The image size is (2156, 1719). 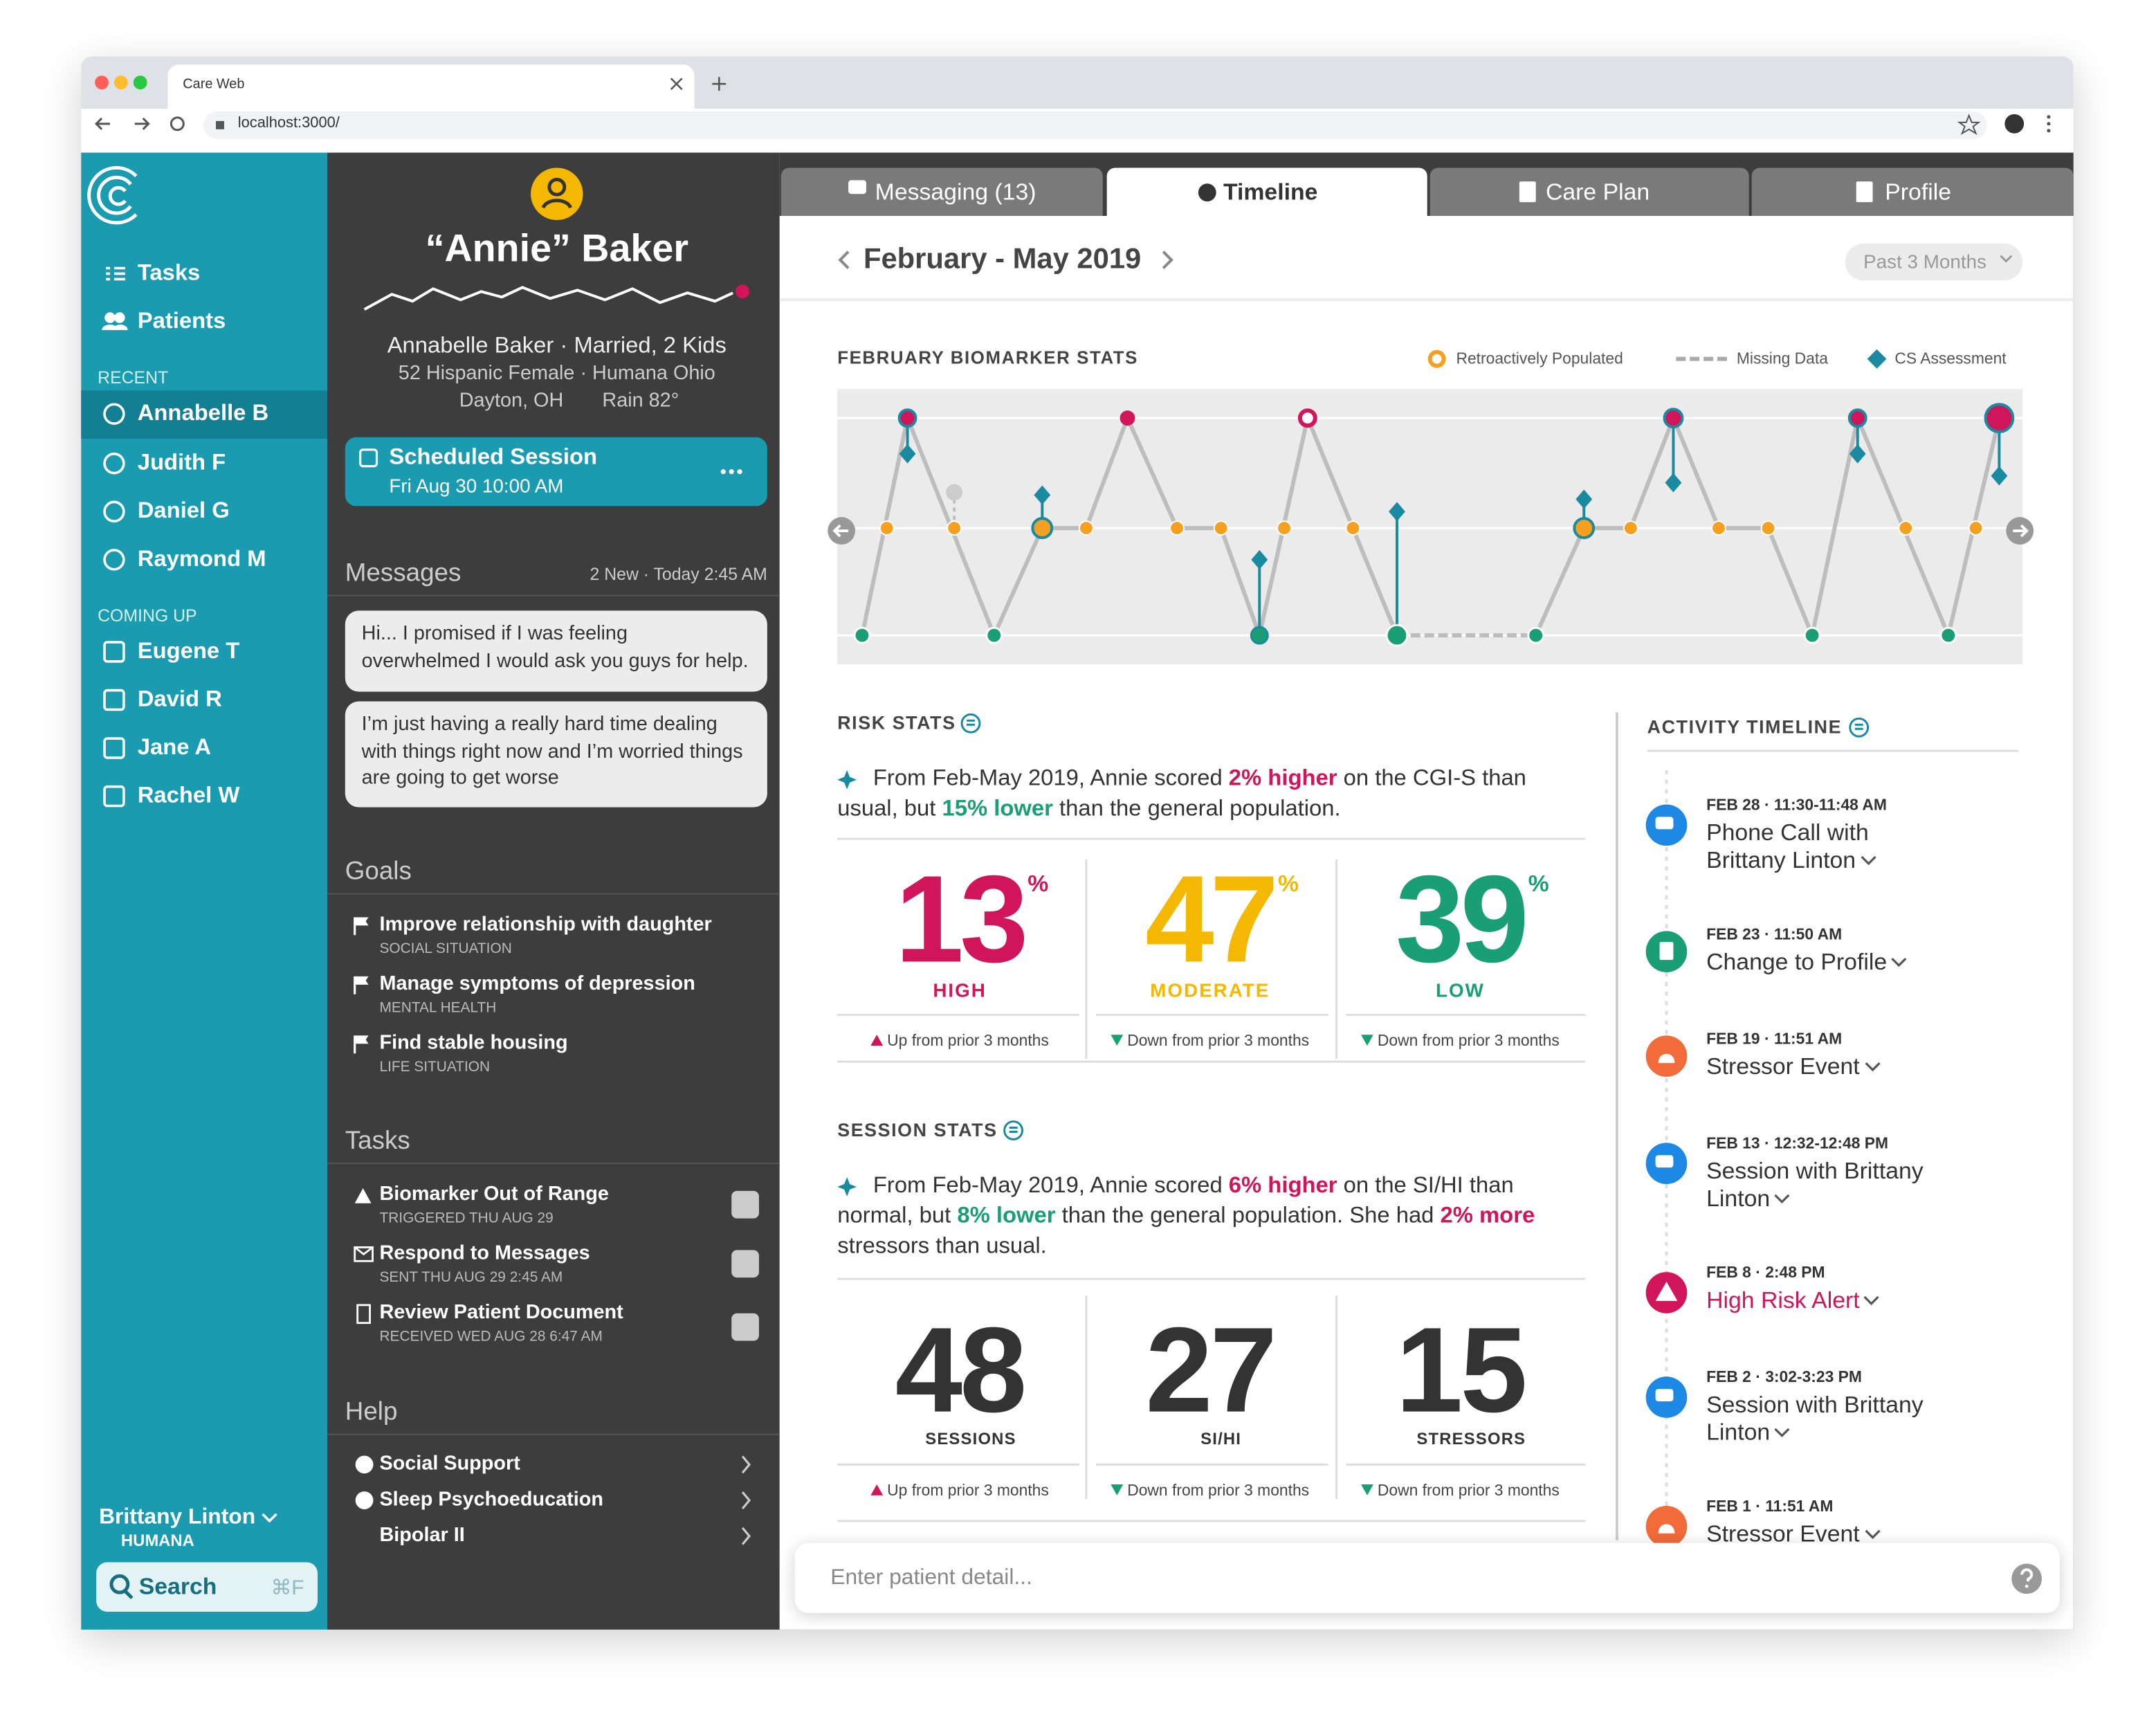 What do you see at coordinates (169, 273) in the screenshot?
I see `nav-item: Tasks` at bounding box center [169, 273].